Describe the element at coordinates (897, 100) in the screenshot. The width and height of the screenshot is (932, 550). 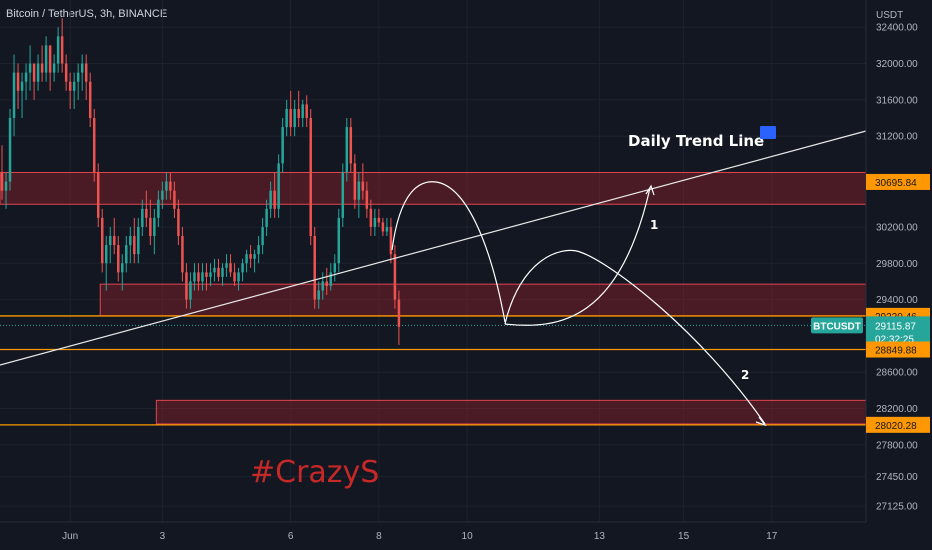
I see `y-tick-label: 31600.00` at that location.